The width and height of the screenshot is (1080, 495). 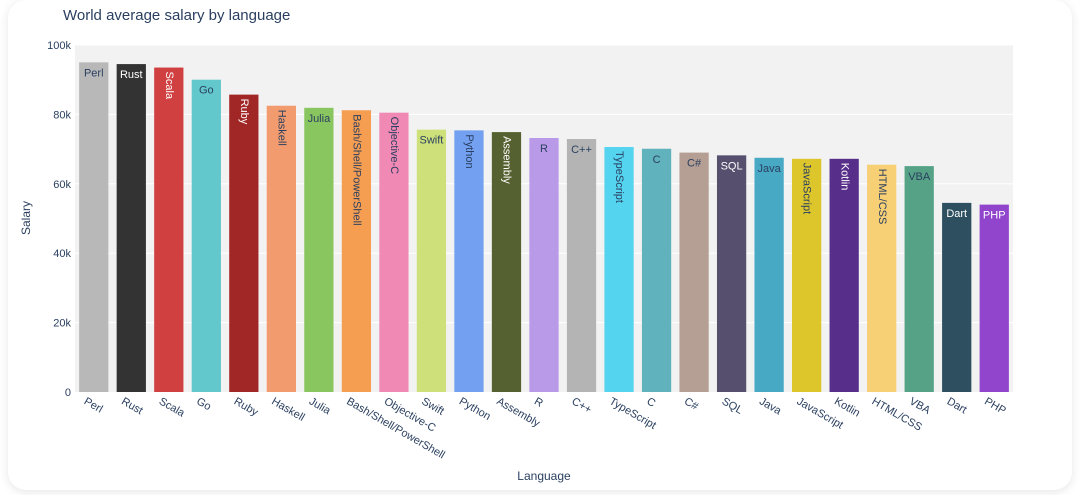 I want to click on y-tick-label: 40k, so click(x=62, y=254).